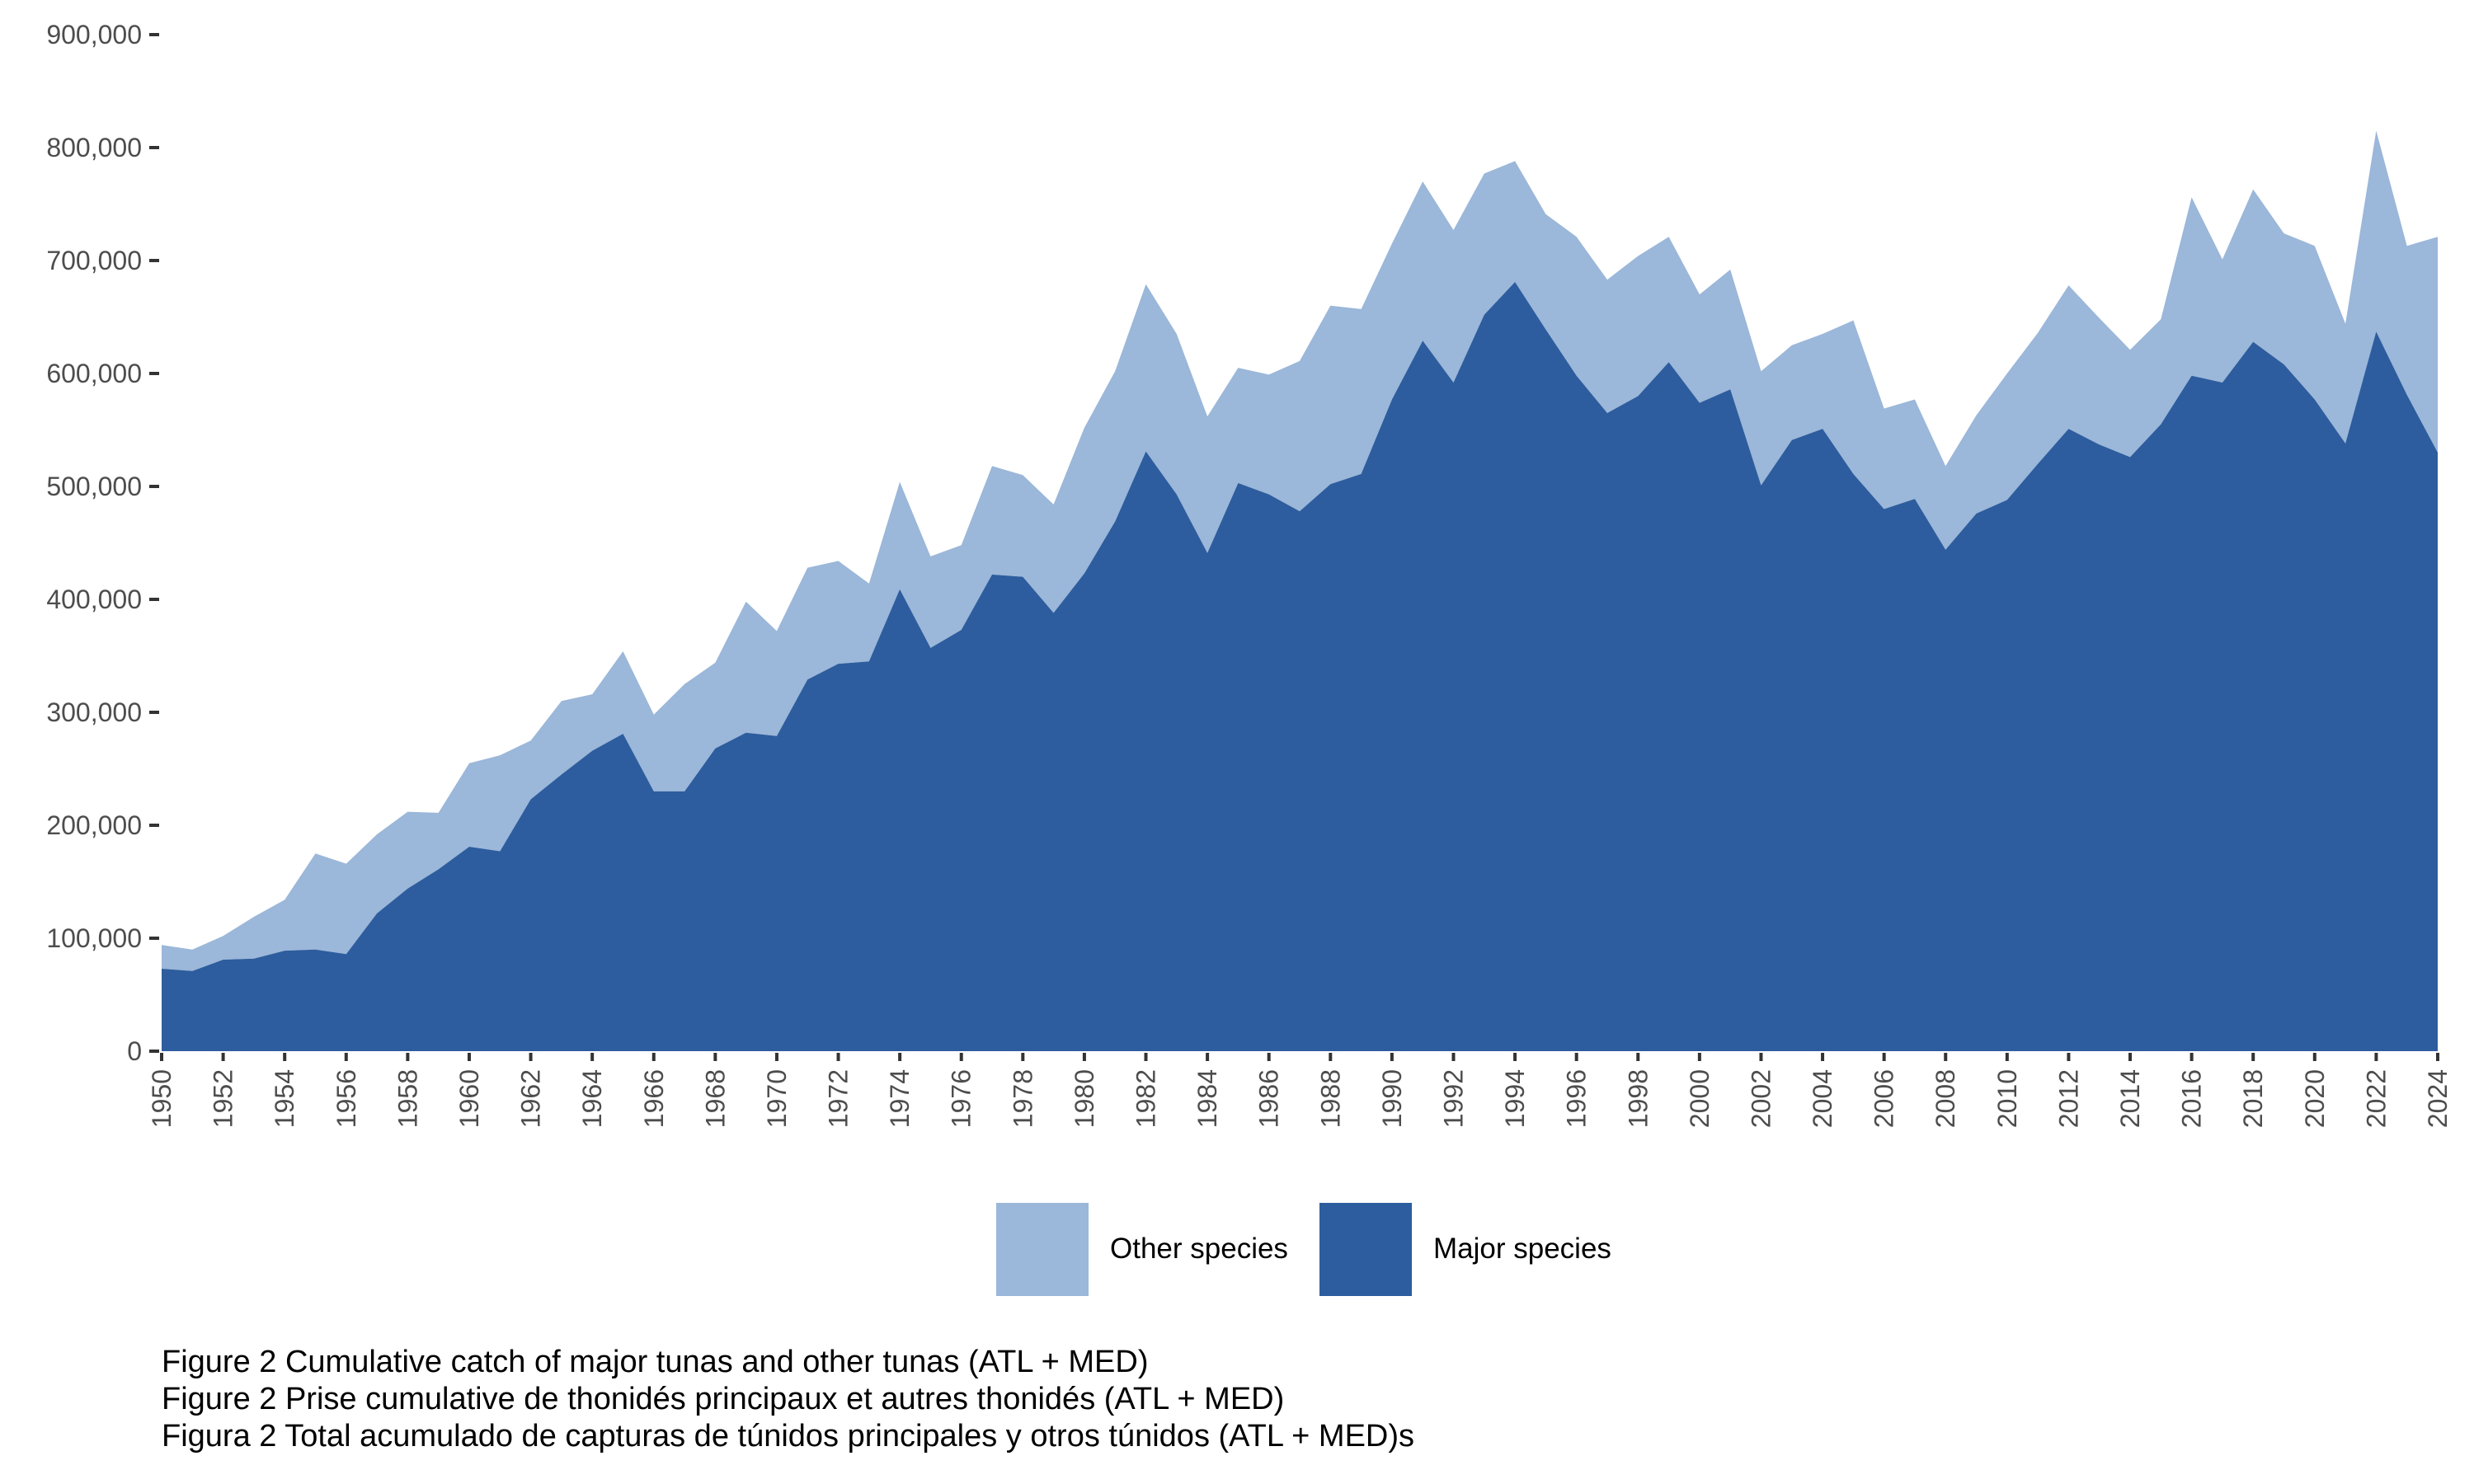 The width and height of the screenshot is (2474, 1484). I want to click on x-tick-label: 2004, so click(1822, 1098).